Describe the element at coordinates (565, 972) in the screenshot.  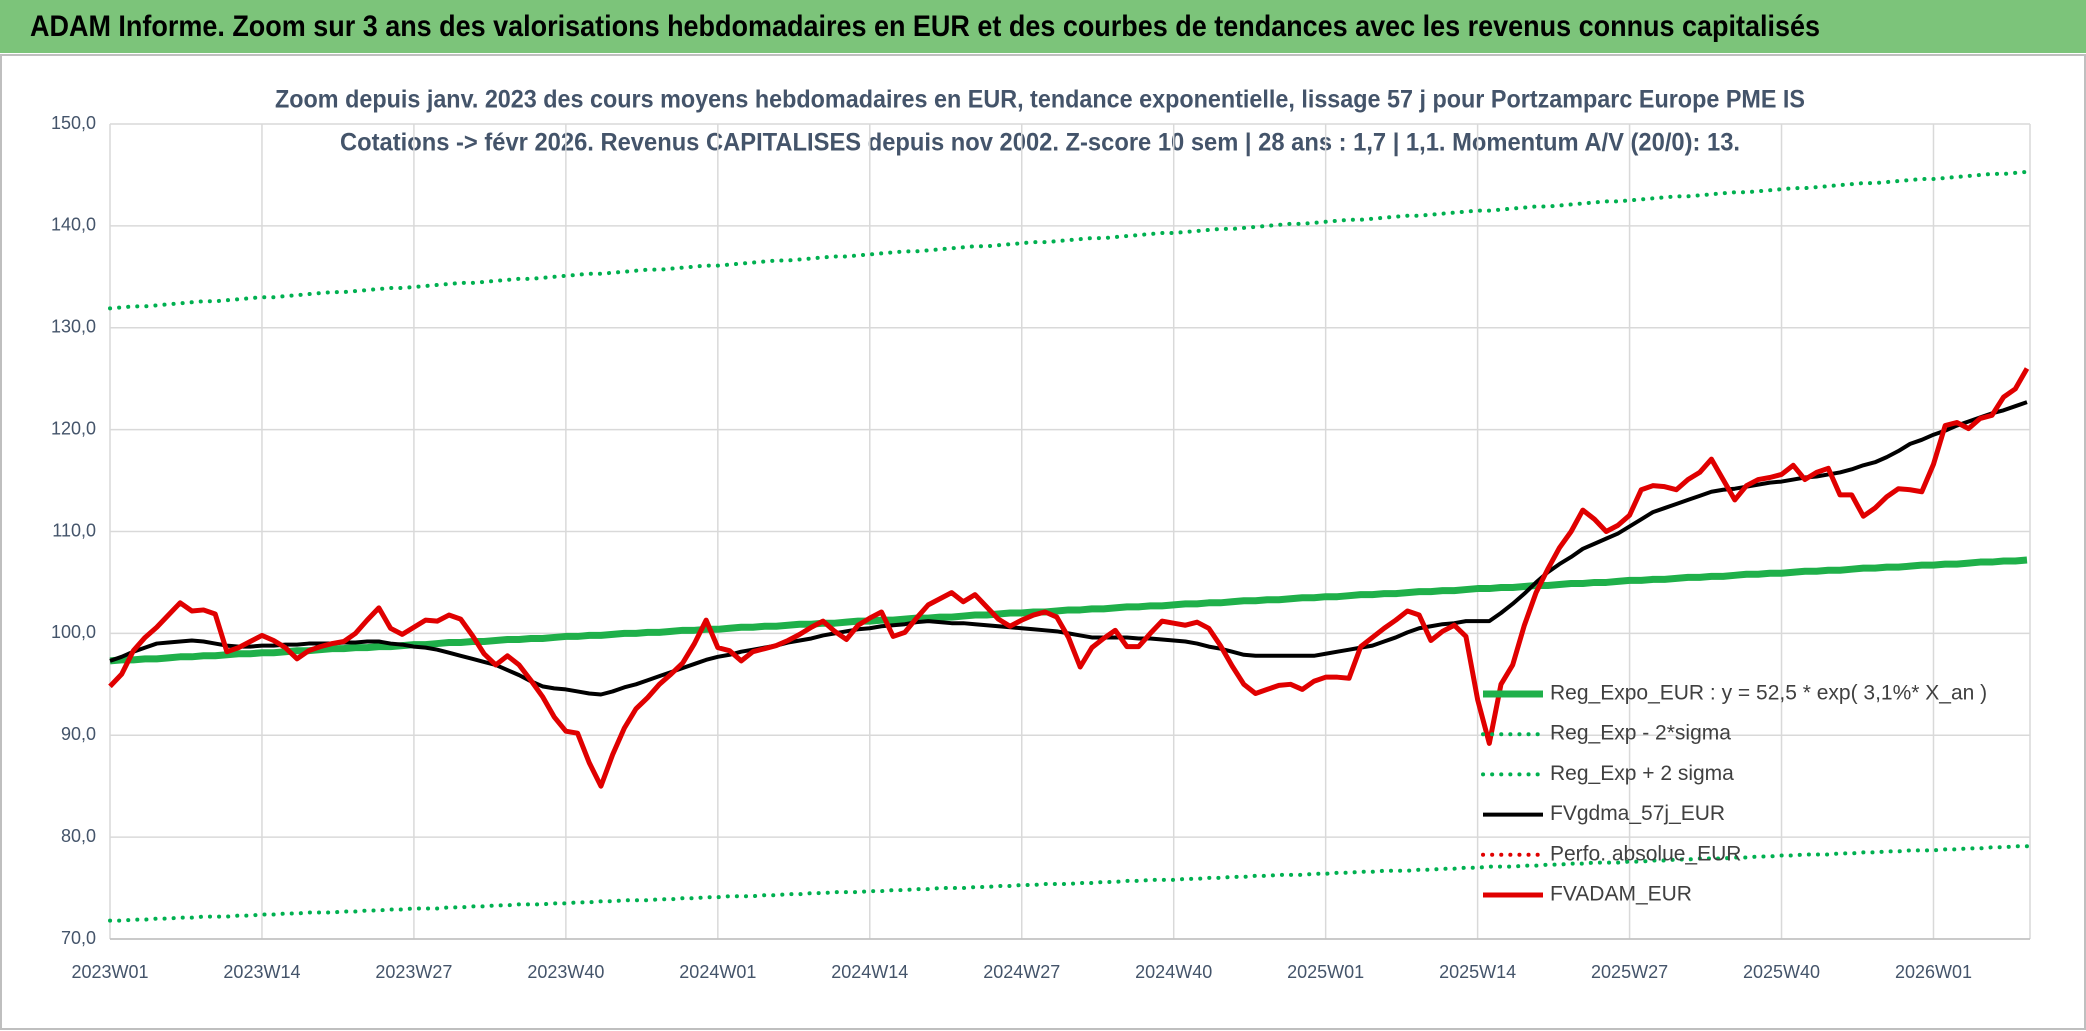
I see `x-tick-label: 2023W40` at that location.